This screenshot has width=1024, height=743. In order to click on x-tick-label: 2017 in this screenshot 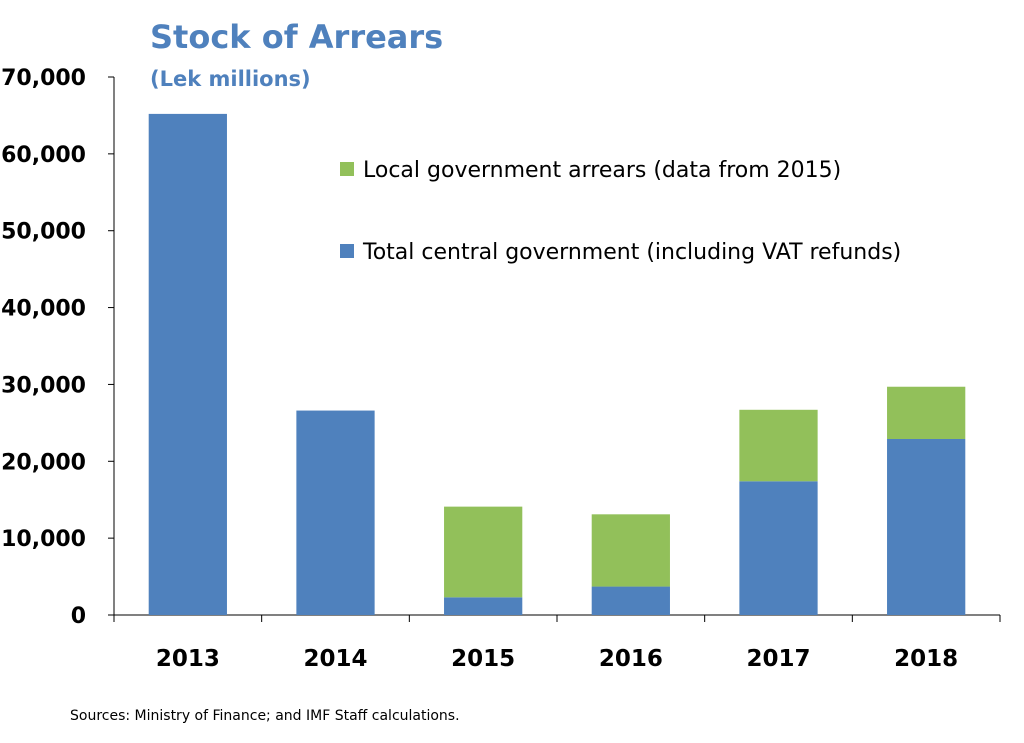, I will do `click(778, 659)`.